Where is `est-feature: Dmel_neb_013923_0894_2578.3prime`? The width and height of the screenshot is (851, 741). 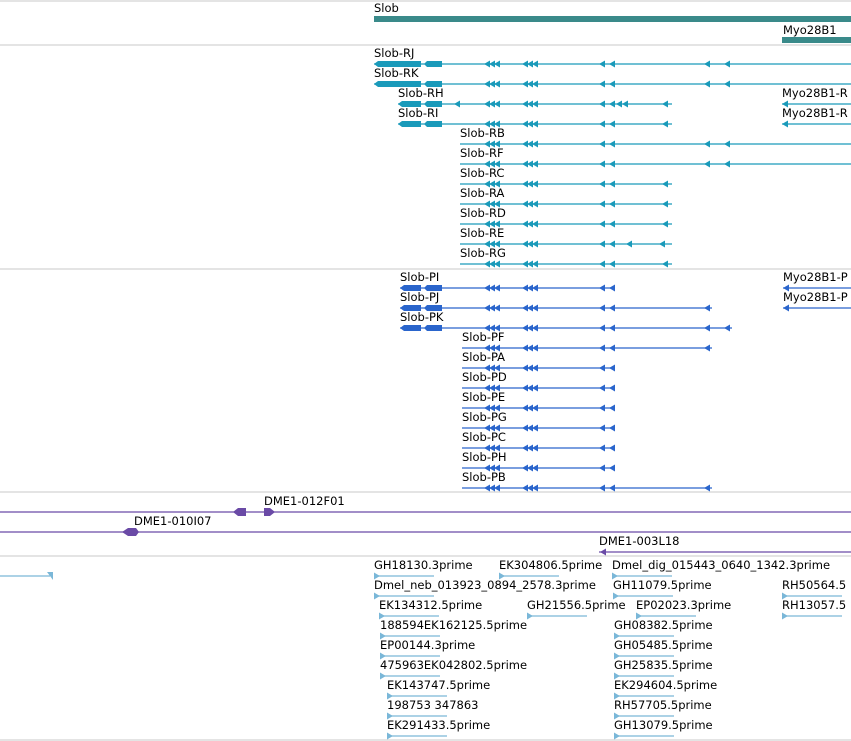 est-feature: Dmel_neb_013923_0894_2578.3prime is located at coordinates (485, 589).